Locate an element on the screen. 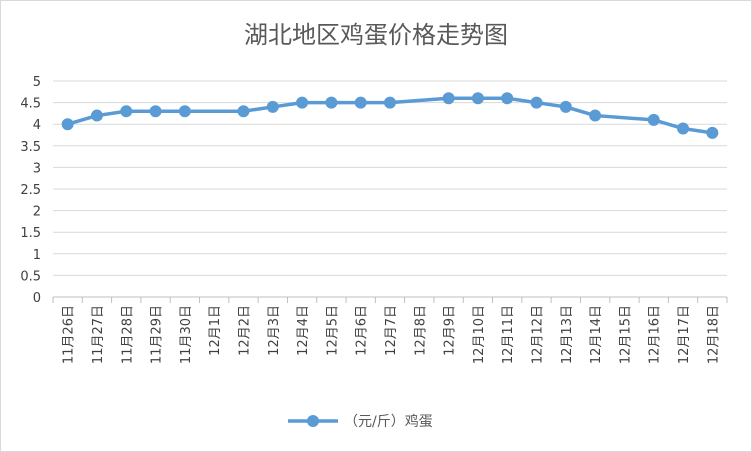 The image size is (752, 452). x-tick-label: 12月1日 is located at coordinates (215, 330).